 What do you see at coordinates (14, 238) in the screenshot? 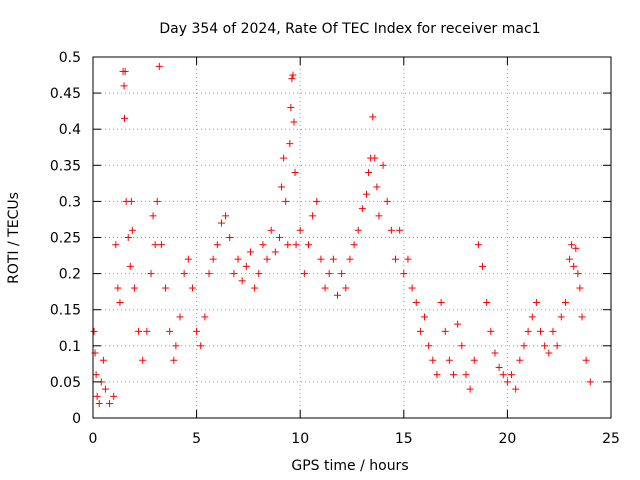
I see `y-axis-label: ROTI / TECUs` at bounding box center [14, 238].